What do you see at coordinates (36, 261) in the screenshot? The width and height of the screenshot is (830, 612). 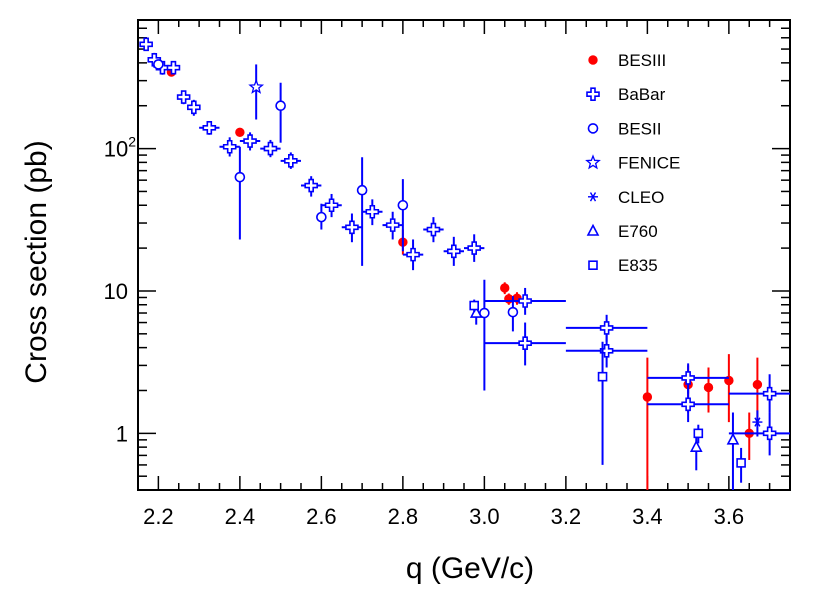 I see `y-axis-title: Cross section (pb)` at bounding box center [36, 261].